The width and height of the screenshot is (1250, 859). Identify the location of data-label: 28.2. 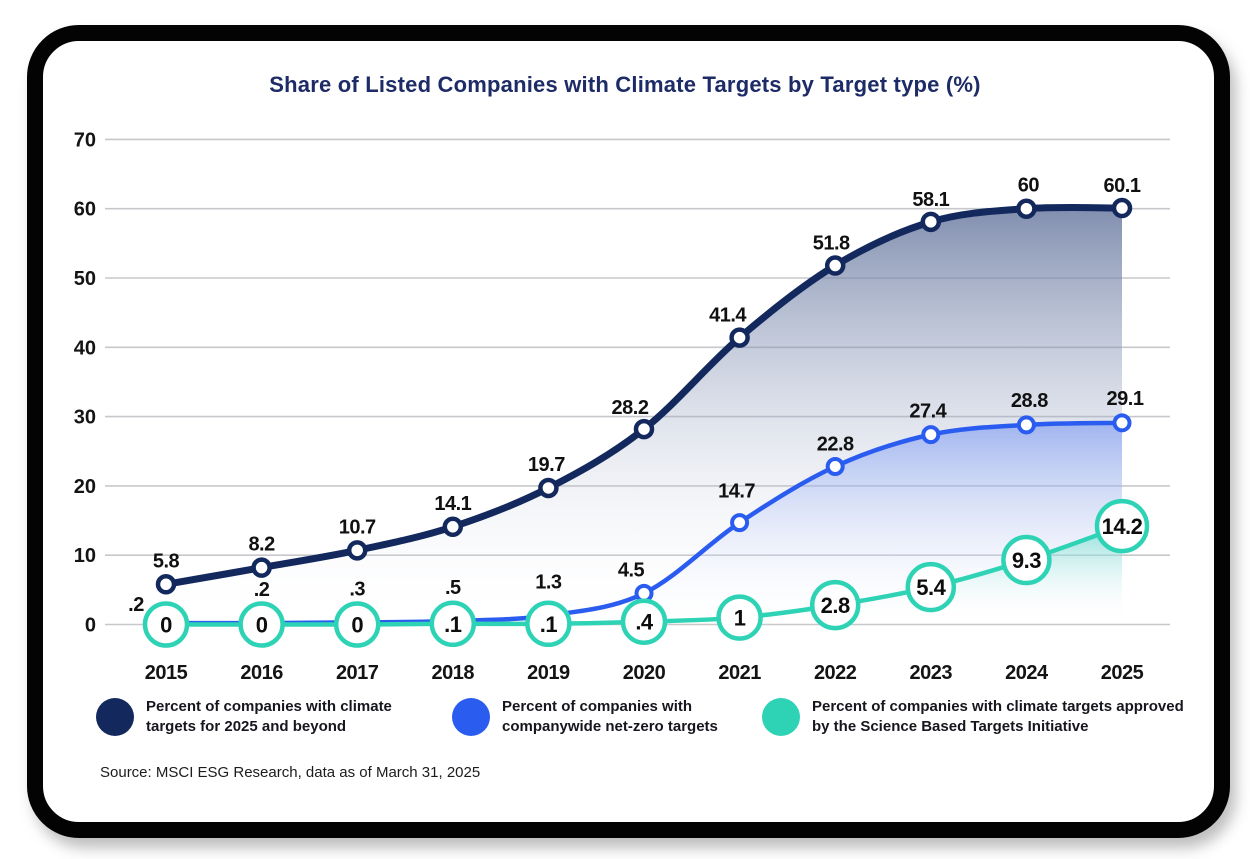
(630, 408).